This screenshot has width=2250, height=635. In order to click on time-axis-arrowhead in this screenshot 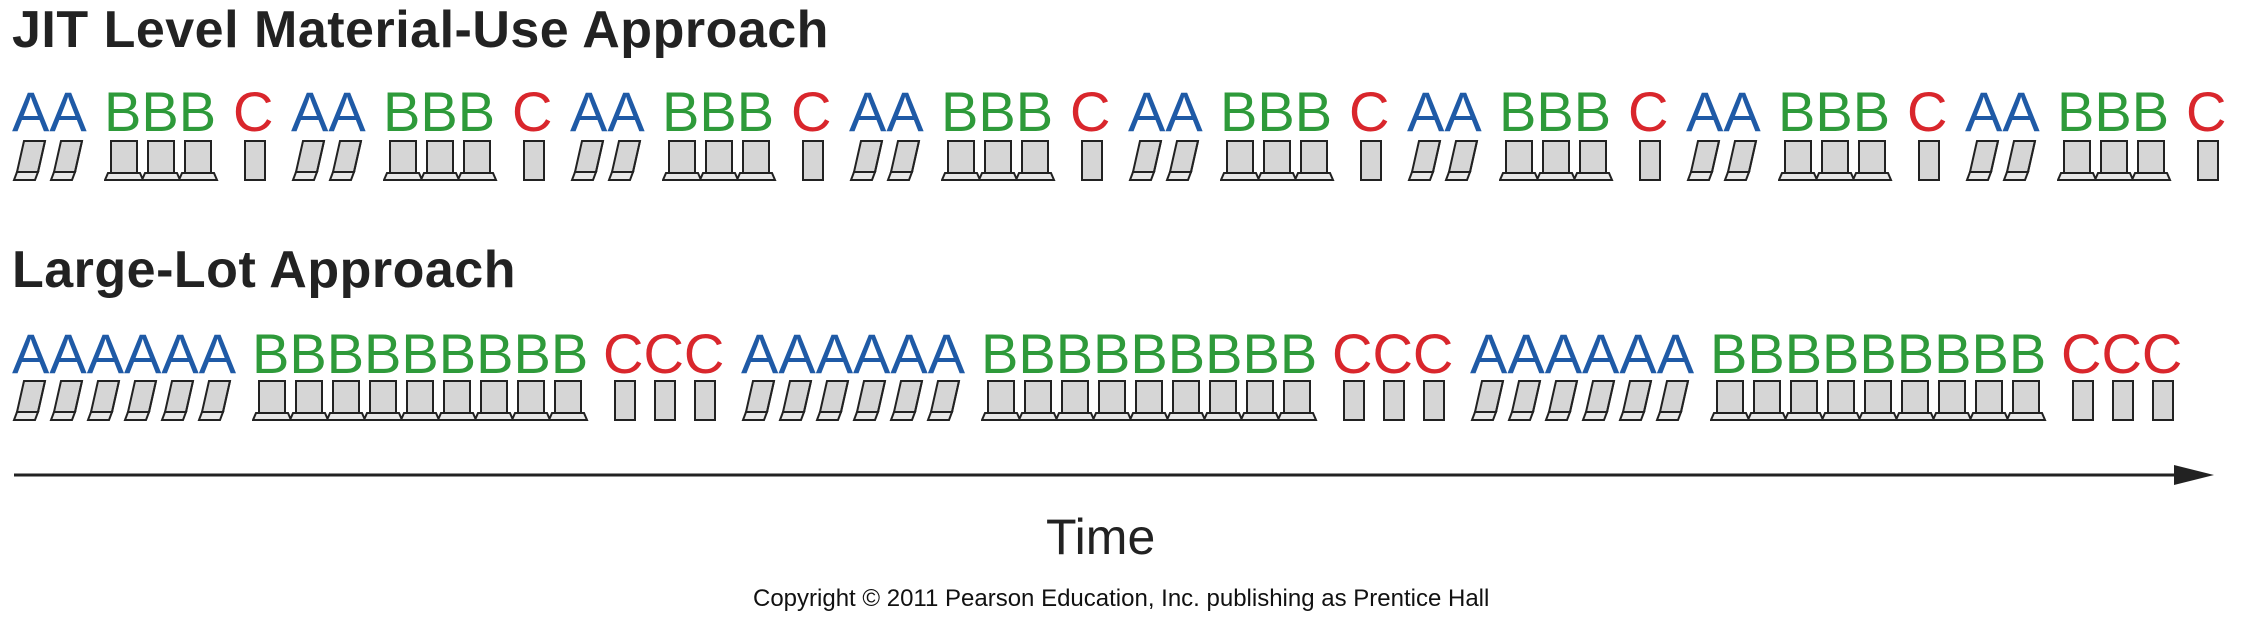, I will do `click(2194, 475)`.